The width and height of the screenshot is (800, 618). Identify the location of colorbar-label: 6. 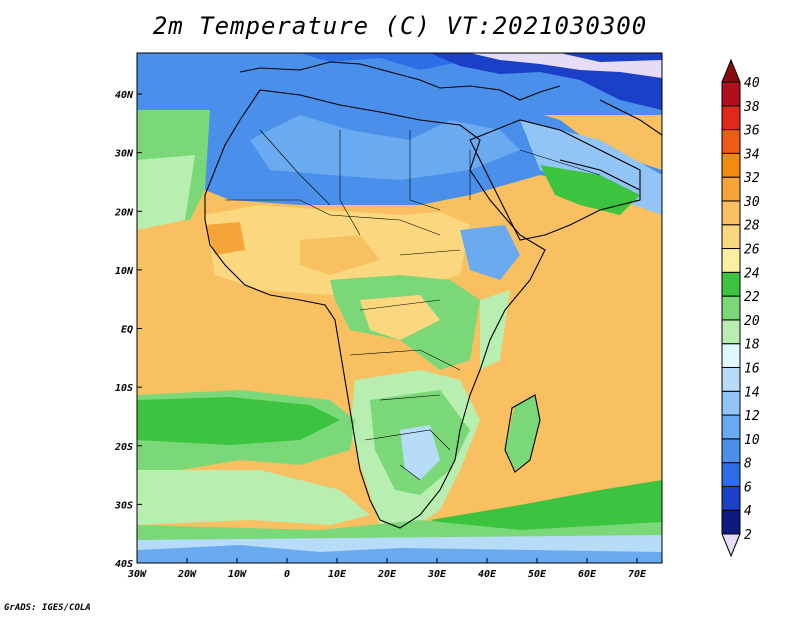
(748, 487).